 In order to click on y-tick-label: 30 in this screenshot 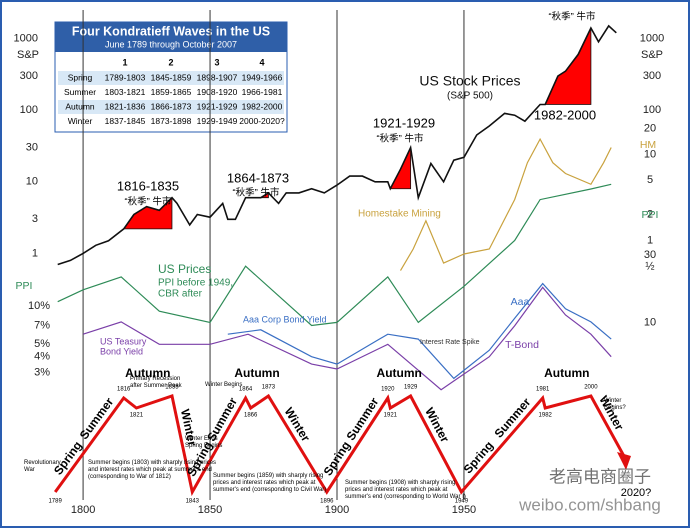, I will do `click(32, 148)`.